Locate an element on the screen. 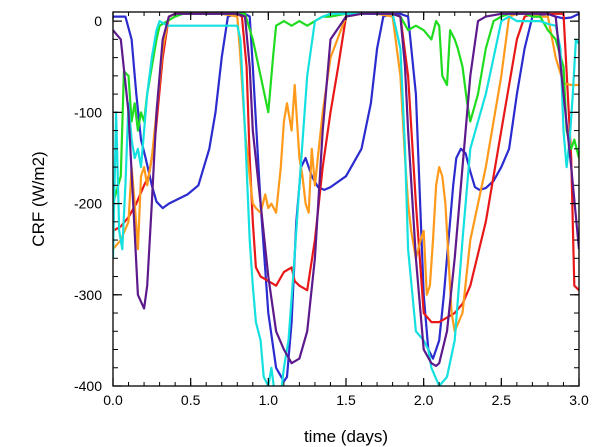 This screenshot has height=447, width=592. y-axis-title: CRF (W/m2) is located at coordinates (38, 198).